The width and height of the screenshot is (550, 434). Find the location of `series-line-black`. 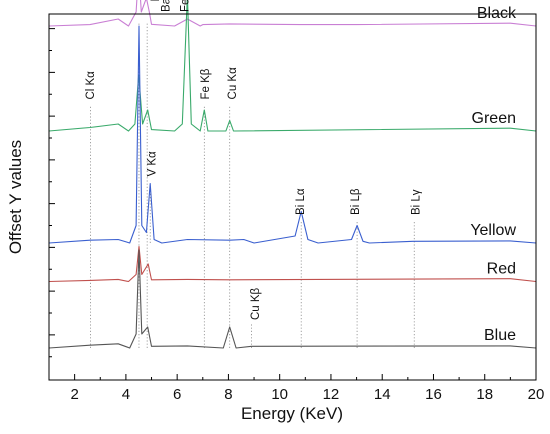

series-line-black is located at coordinates (292, 13).